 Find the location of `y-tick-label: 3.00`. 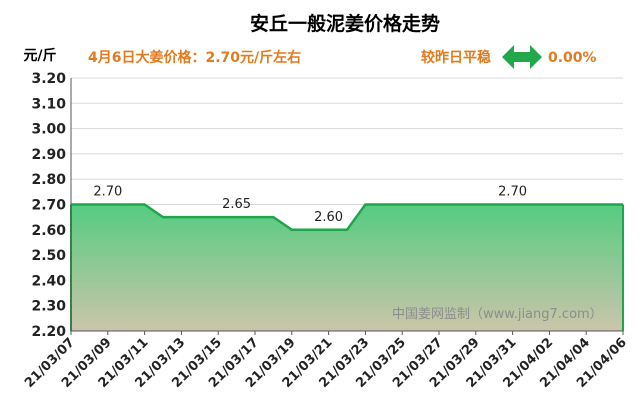

y-tick-label: 3.00 is located at coordinates (48, 130).